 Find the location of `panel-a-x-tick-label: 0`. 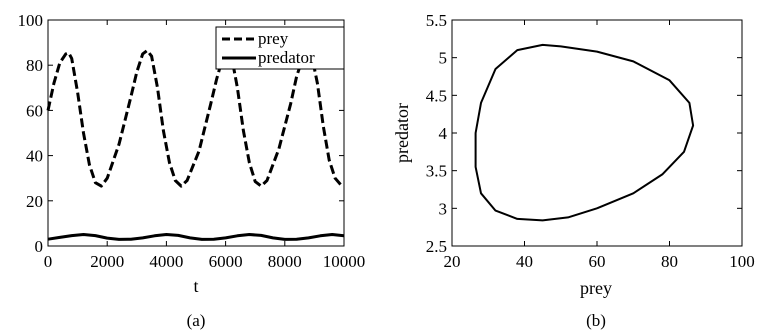

panel-a-x-tick-label: 0 is located at coordinates (48, 261).